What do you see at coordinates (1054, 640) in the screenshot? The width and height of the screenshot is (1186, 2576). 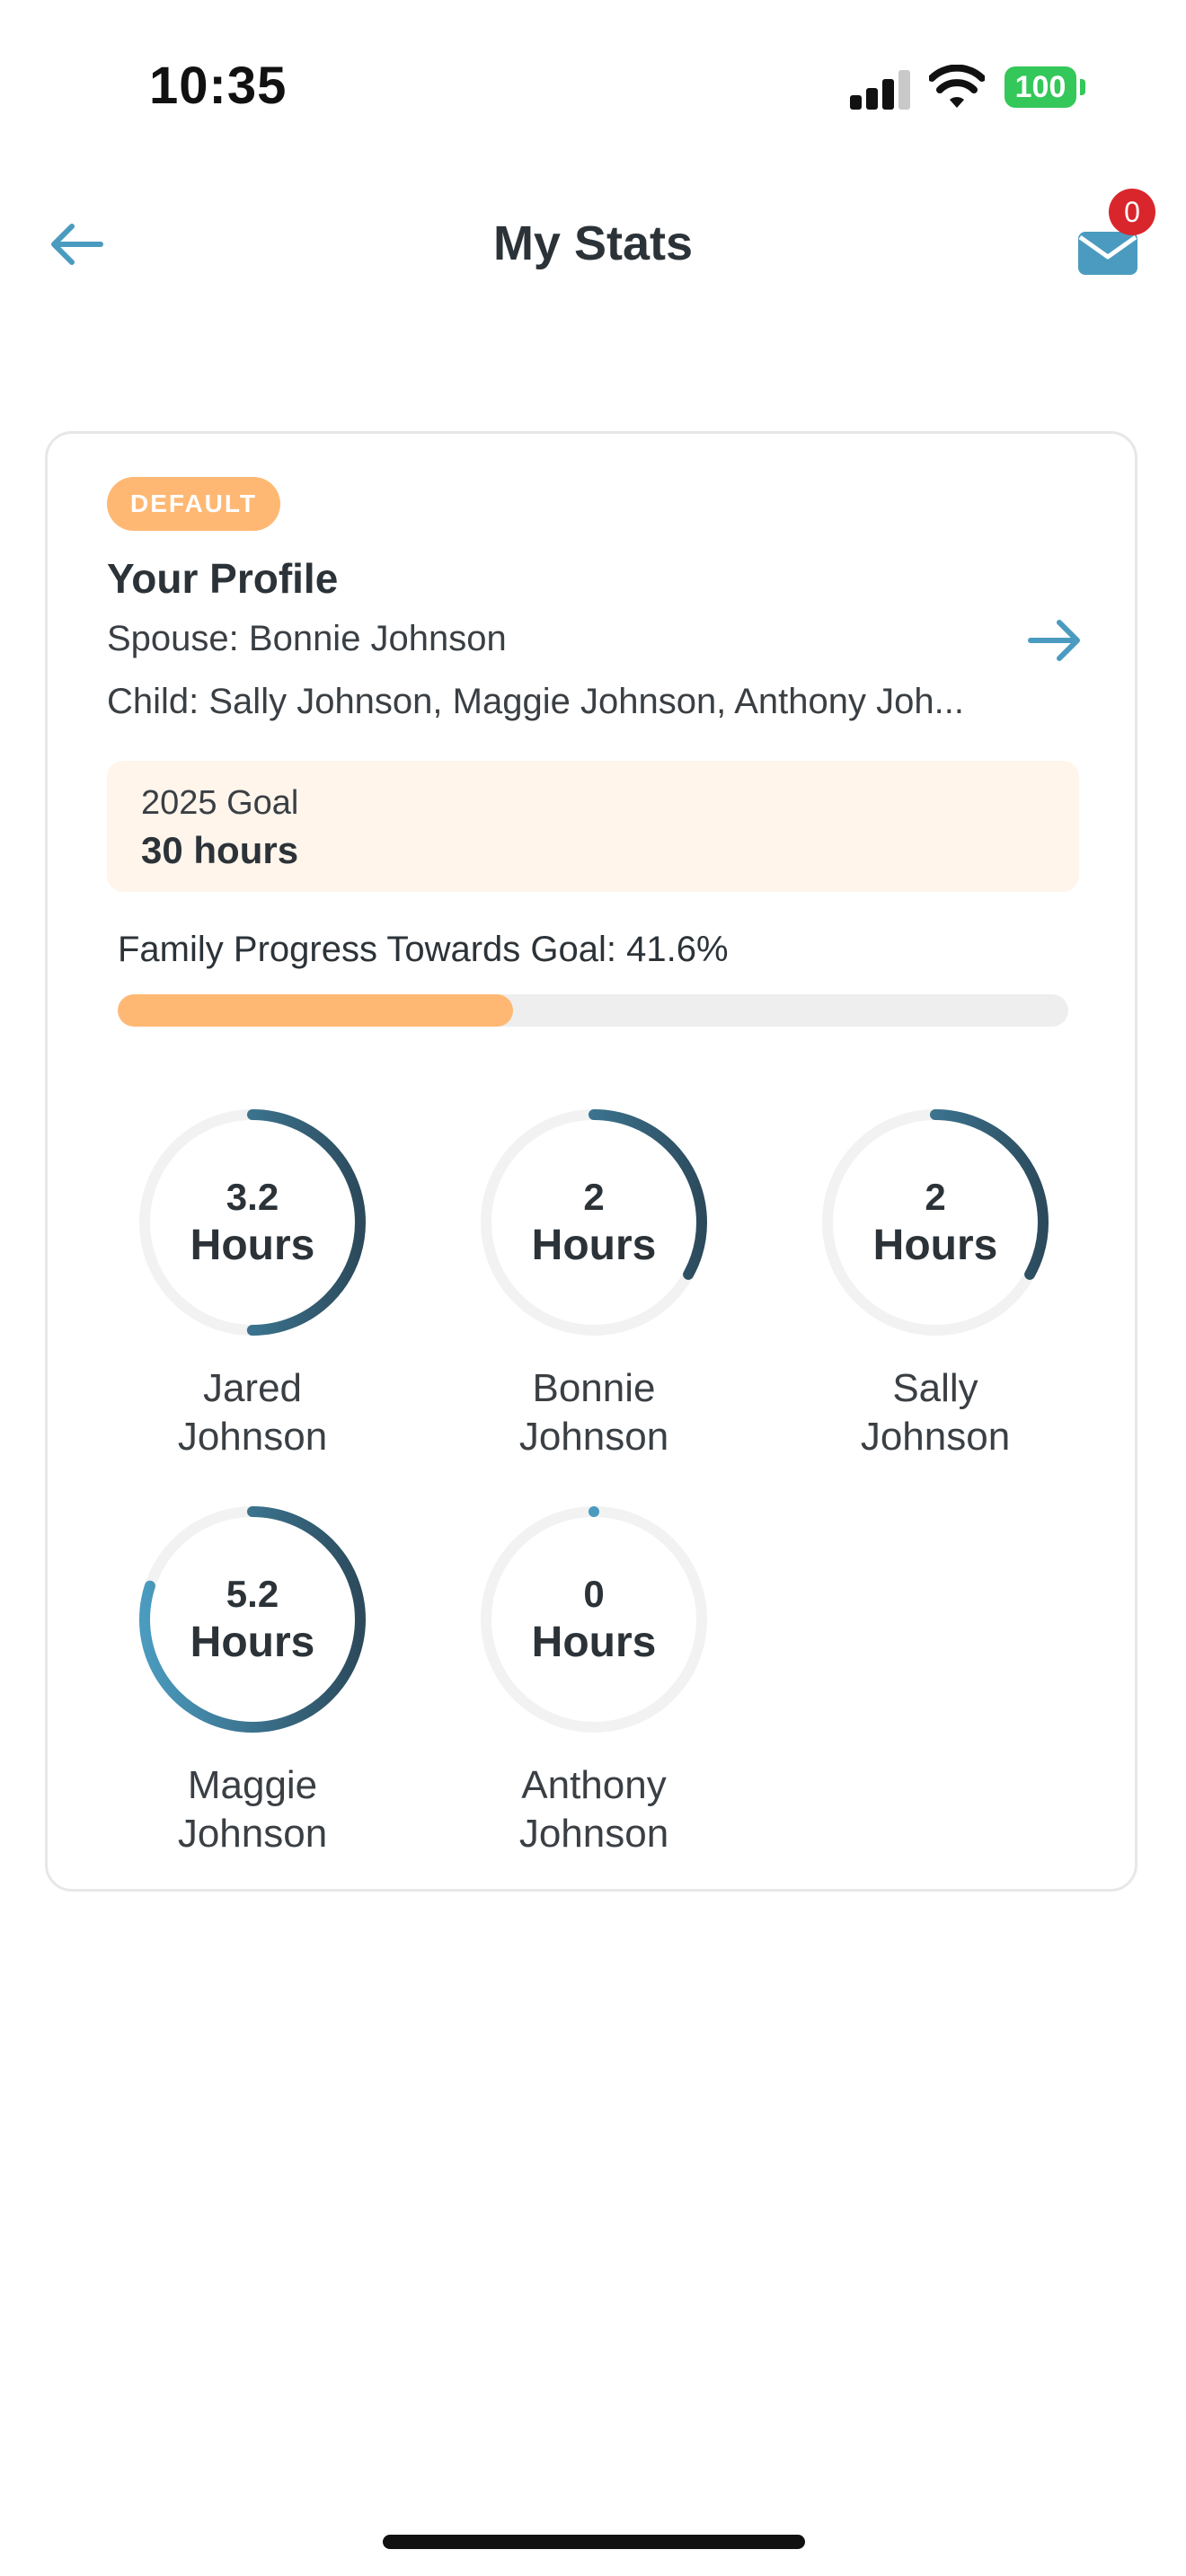 I see `arrow-right-icon` at bounding box center [1054, 640].